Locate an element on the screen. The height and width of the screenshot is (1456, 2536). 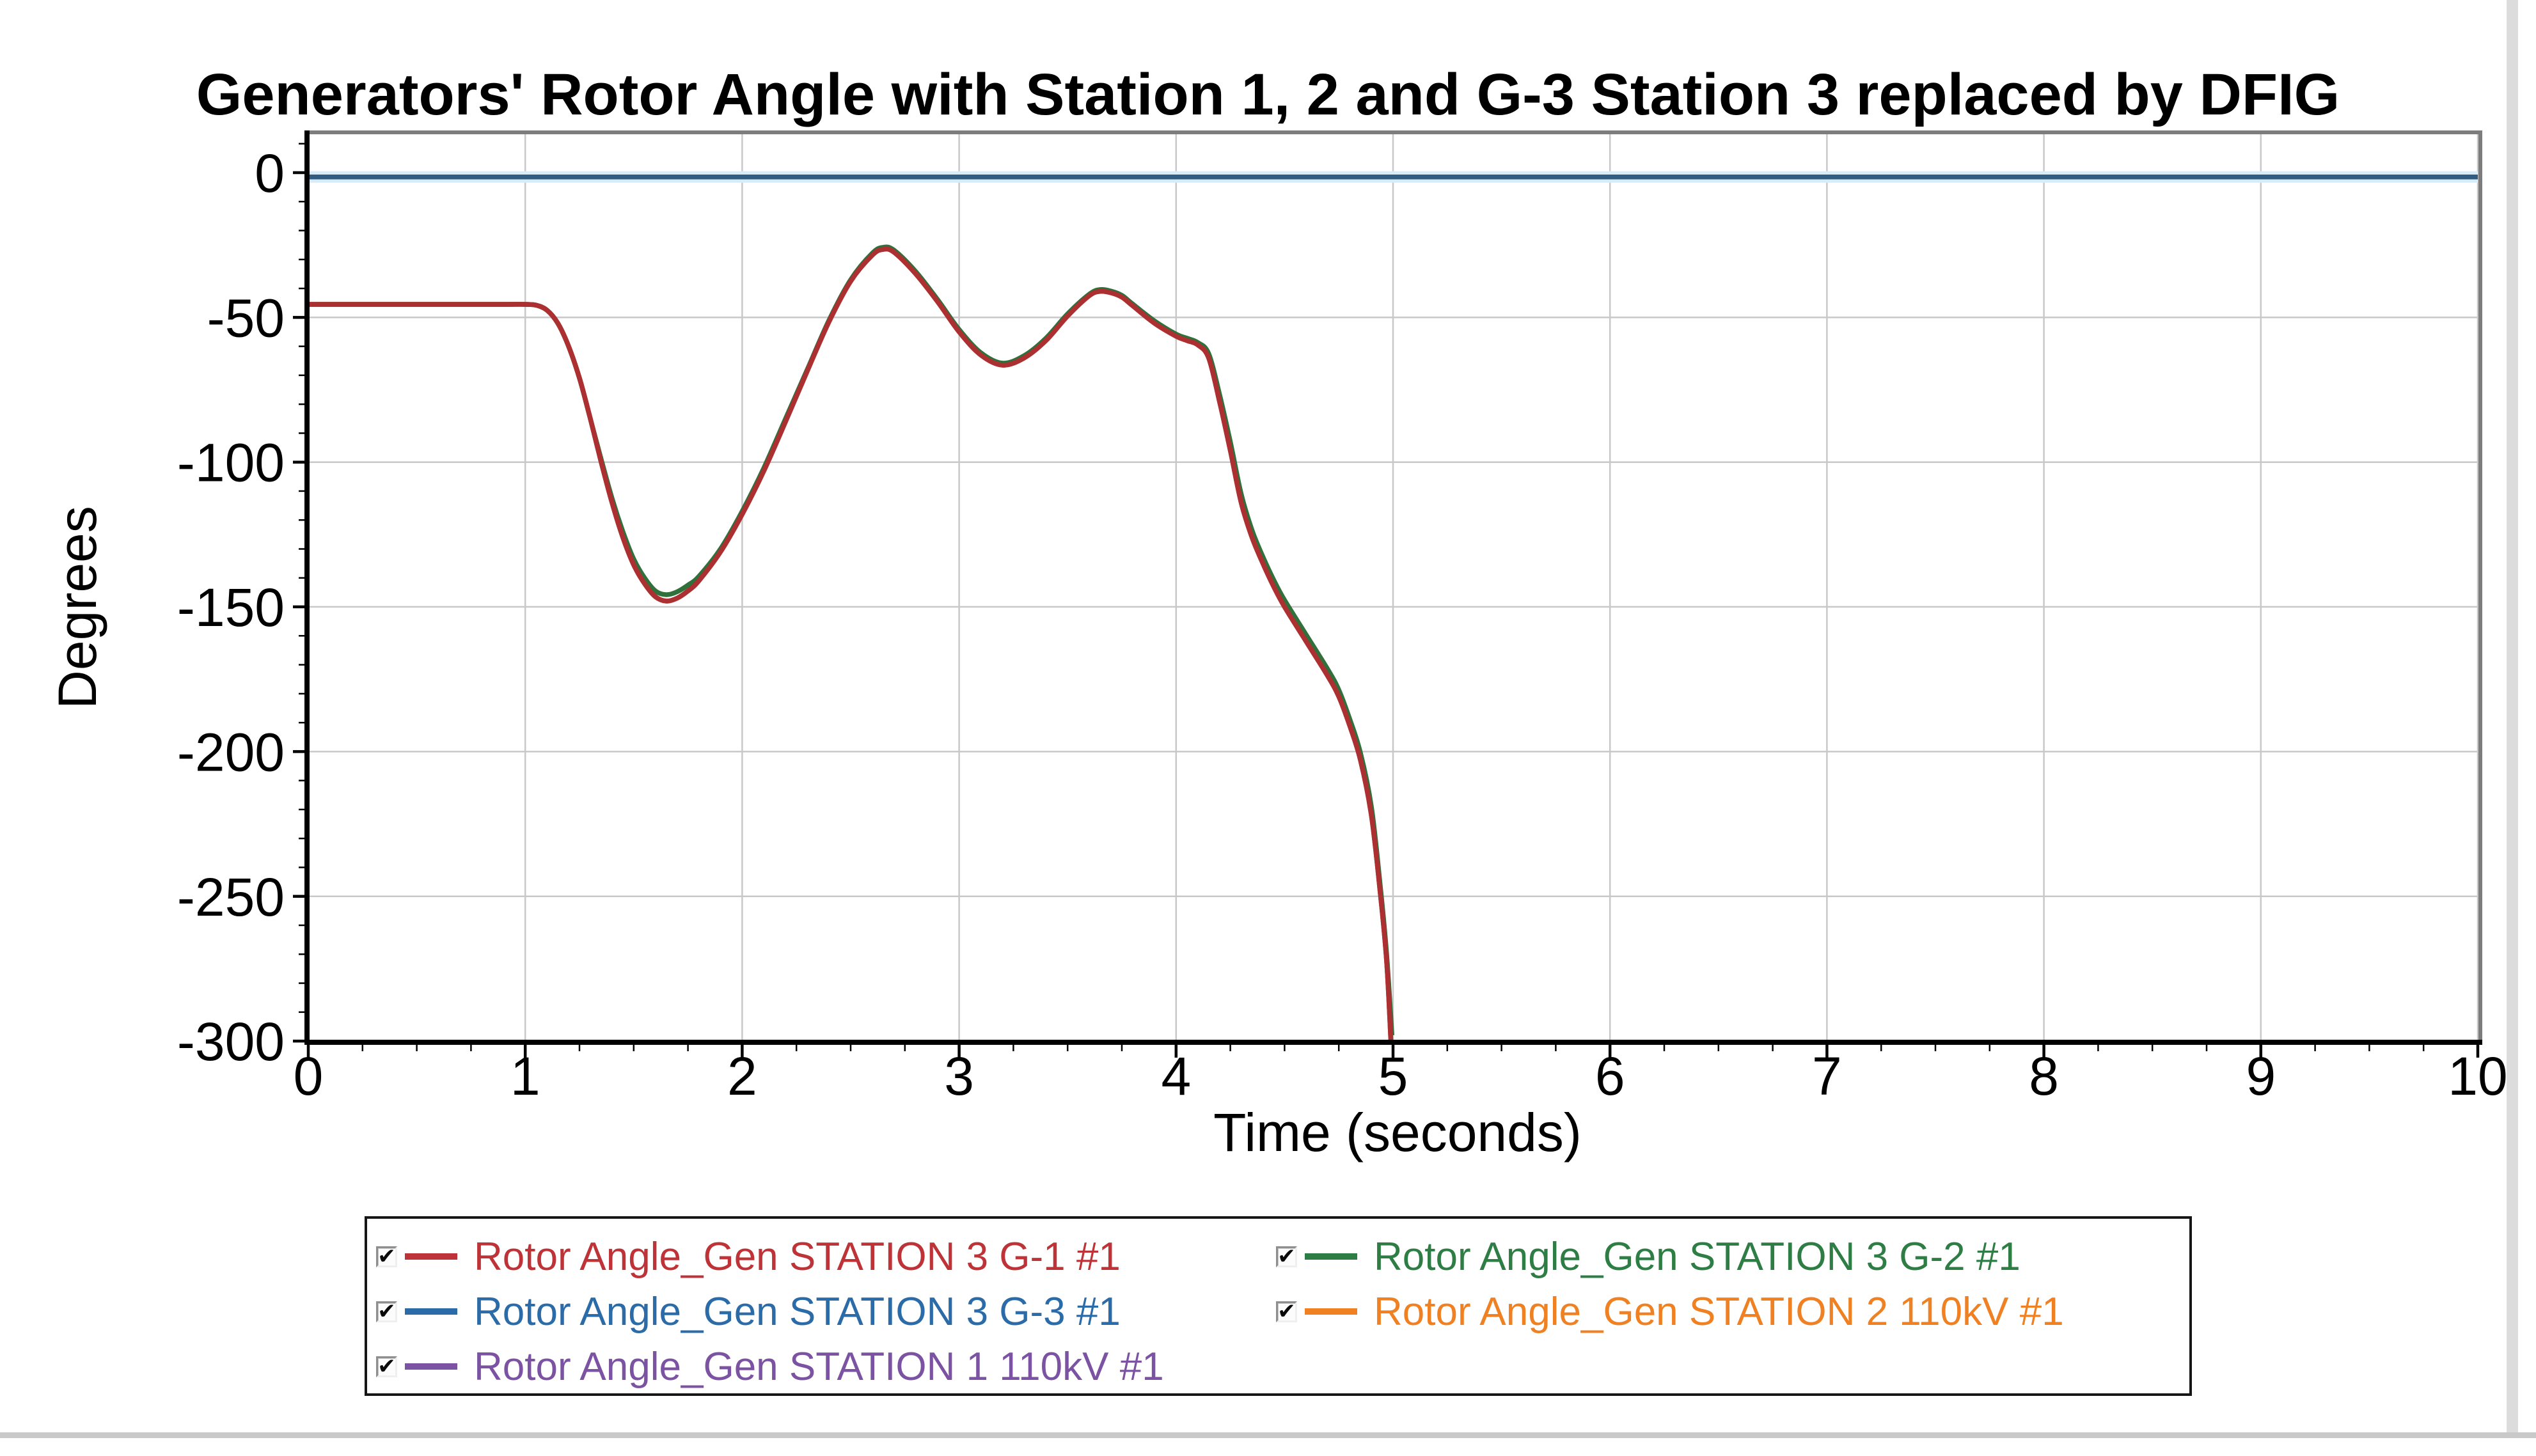
legend-label: Rotor Angle_Gen STATION 2 110kV #1 is located at coordinates (1719, 1312).